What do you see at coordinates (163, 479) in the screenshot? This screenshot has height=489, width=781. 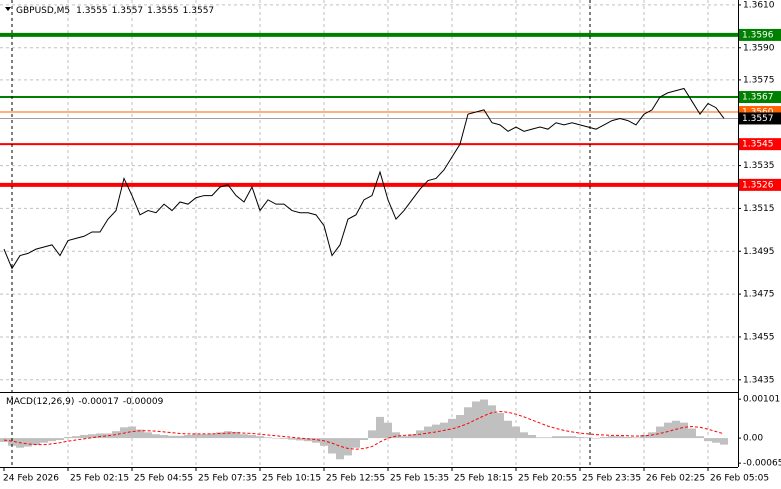 I see `x-tick-label: 25 Feb 04:55` at bounding box center [163, 479].